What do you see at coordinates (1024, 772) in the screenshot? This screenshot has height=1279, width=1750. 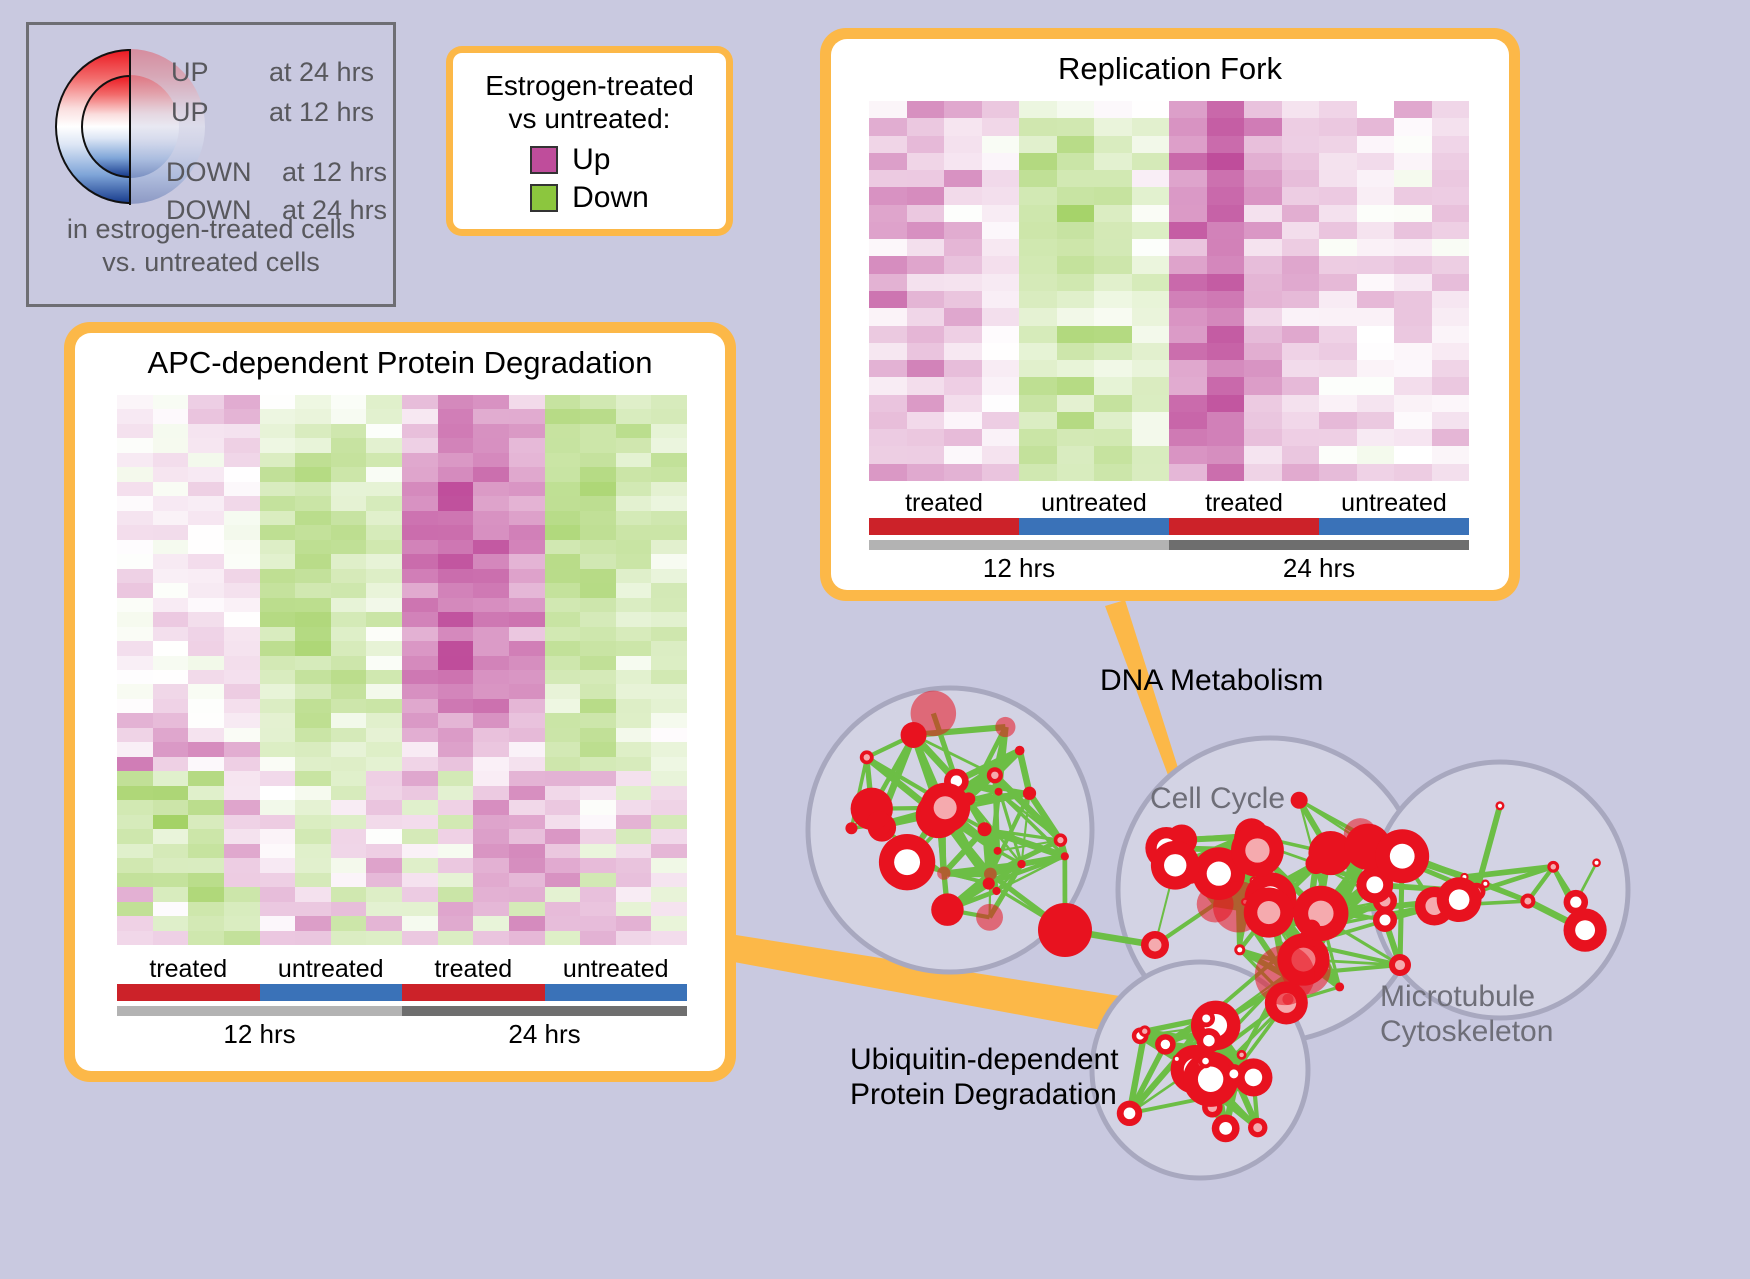 I see `network-edge` at bounding box center [1024, 772].